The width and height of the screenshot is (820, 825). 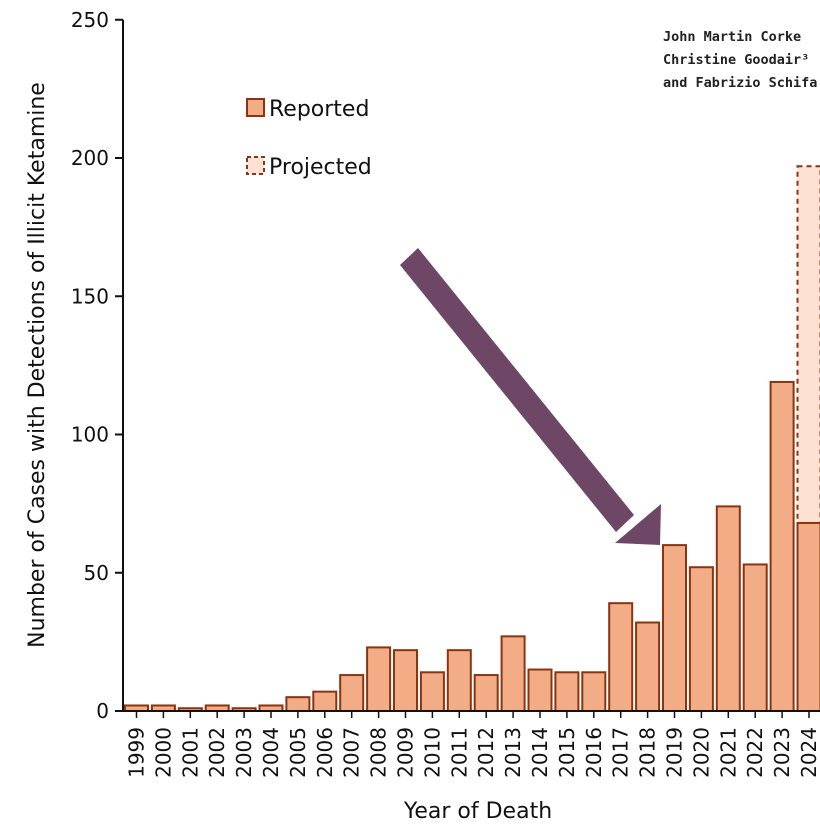 What do you see at coordinates (486, 693) in the screenshot?
I see `bar-reported-2012` at bounding box center [486, 693].